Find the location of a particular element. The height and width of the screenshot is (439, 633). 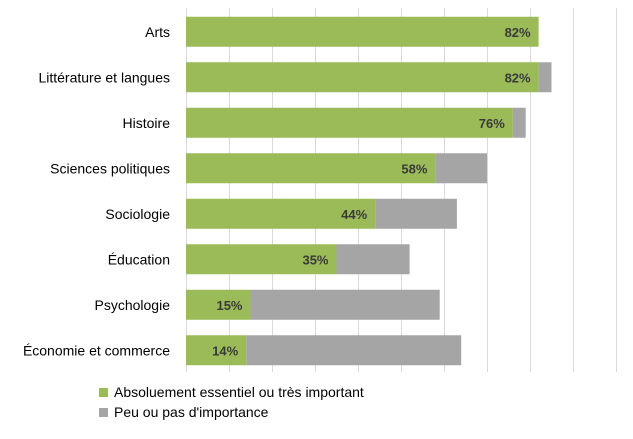

category-label-3: Sciences politiques is located at coordinates (110, 168).